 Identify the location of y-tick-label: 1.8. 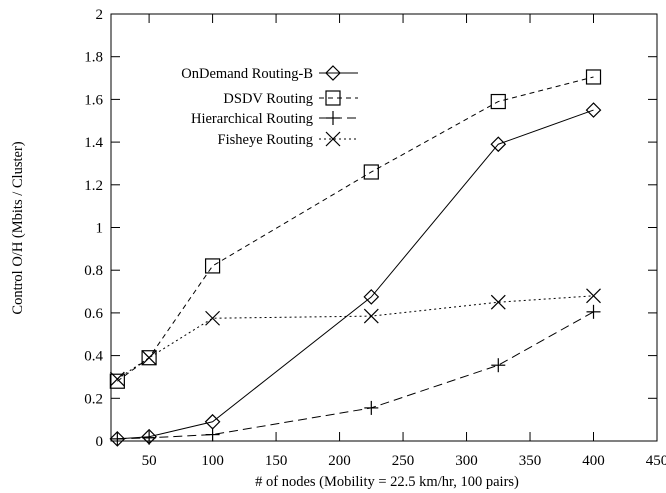
(93, 58).